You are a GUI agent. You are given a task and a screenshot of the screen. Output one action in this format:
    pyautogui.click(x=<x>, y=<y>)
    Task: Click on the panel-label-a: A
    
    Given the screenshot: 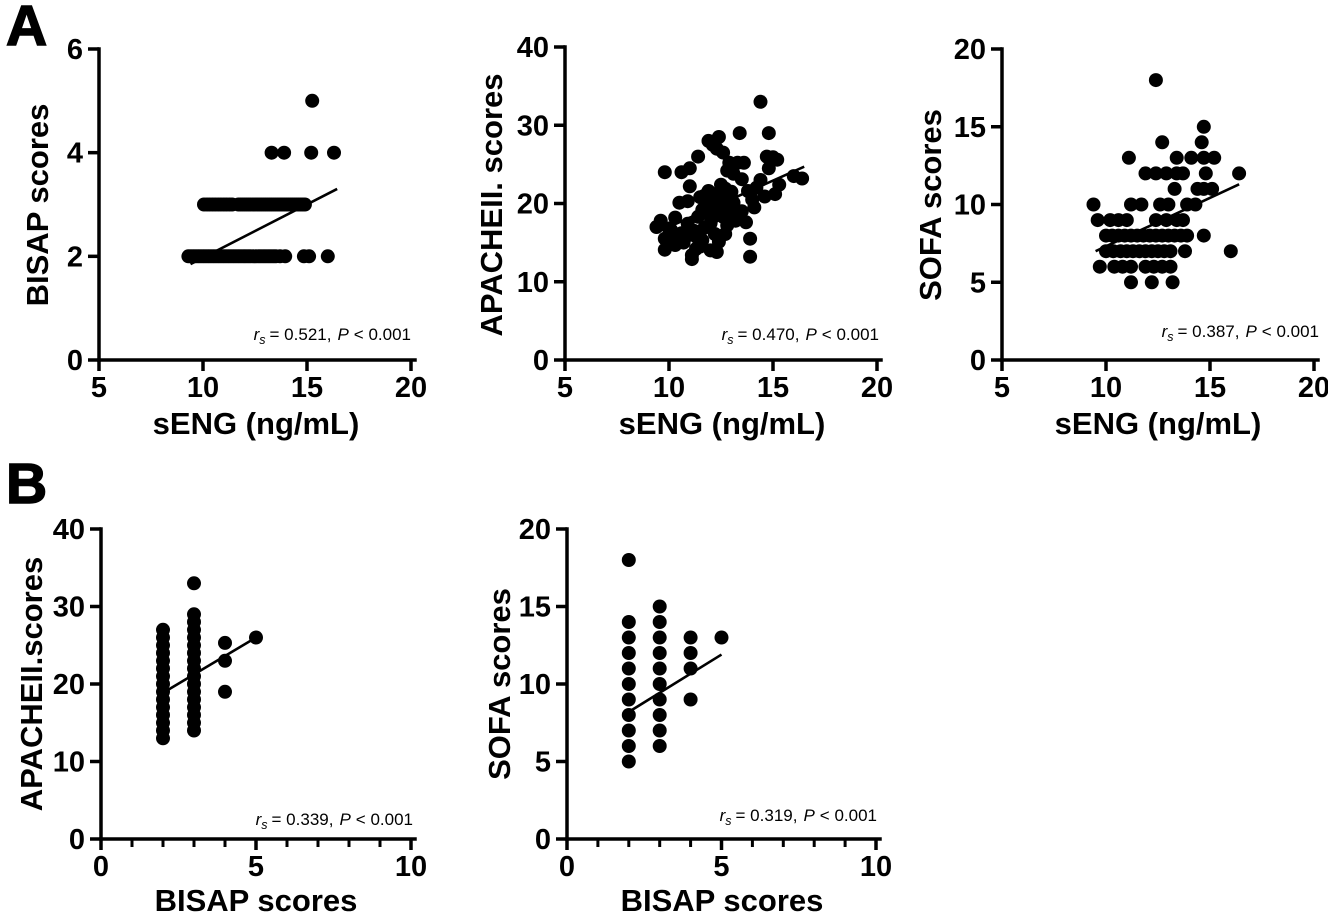 What is the action you would take?
    pyautogui.click(x=26, y=29)
    